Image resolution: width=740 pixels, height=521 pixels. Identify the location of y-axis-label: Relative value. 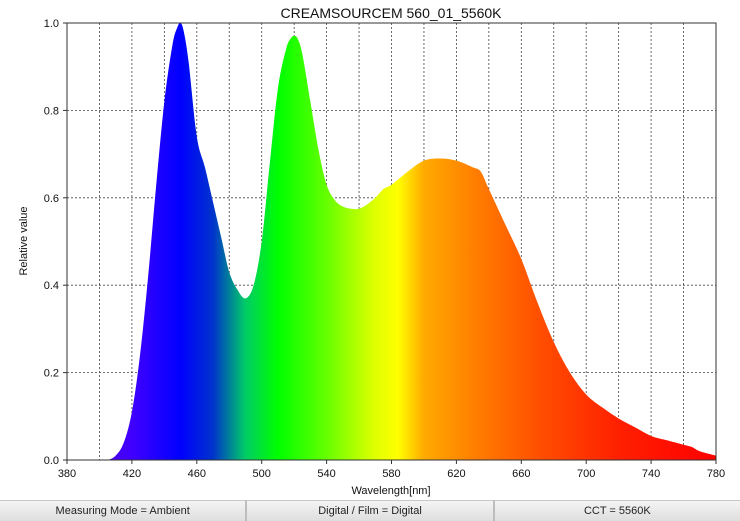
(24, 240).